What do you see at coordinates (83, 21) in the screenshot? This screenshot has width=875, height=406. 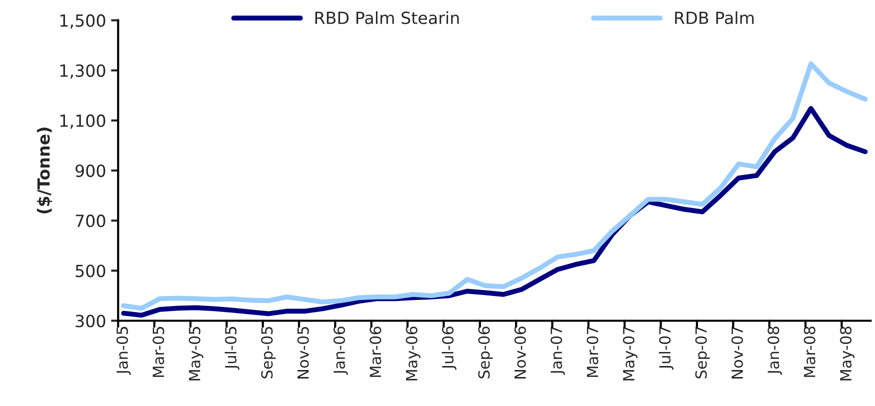 I see `y-tick-label: 1,500` at bounding box center [83, 21].